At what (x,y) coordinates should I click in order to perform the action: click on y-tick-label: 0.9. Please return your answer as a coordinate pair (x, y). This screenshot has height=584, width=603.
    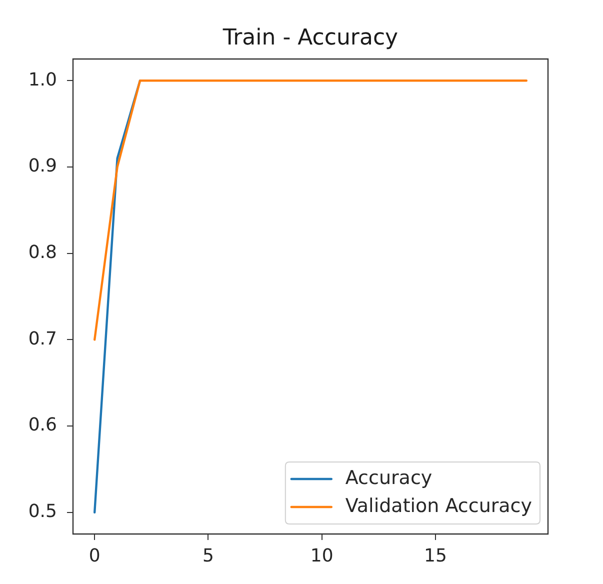
    Looking at the image, I should click on (42, 166).